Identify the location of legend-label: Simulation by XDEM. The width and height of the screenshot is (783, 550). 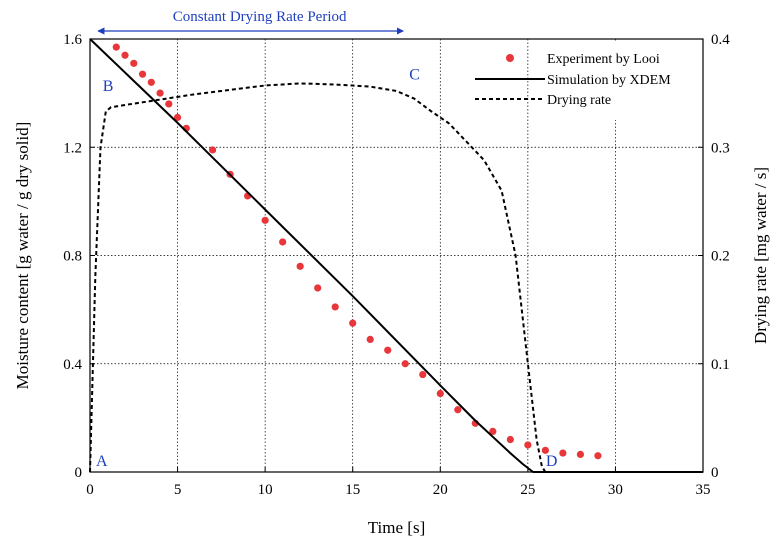
(609, 80).